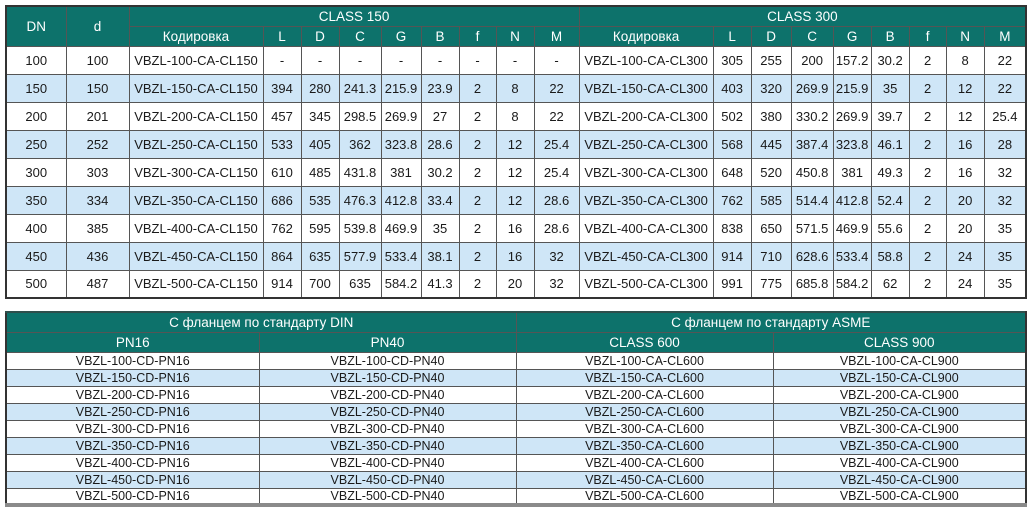  What do you see at coordinates (899, 479) in the screenshot?
I see `code-cell: VBZL-450-CA-CL900` at bounding box center [899, 479].